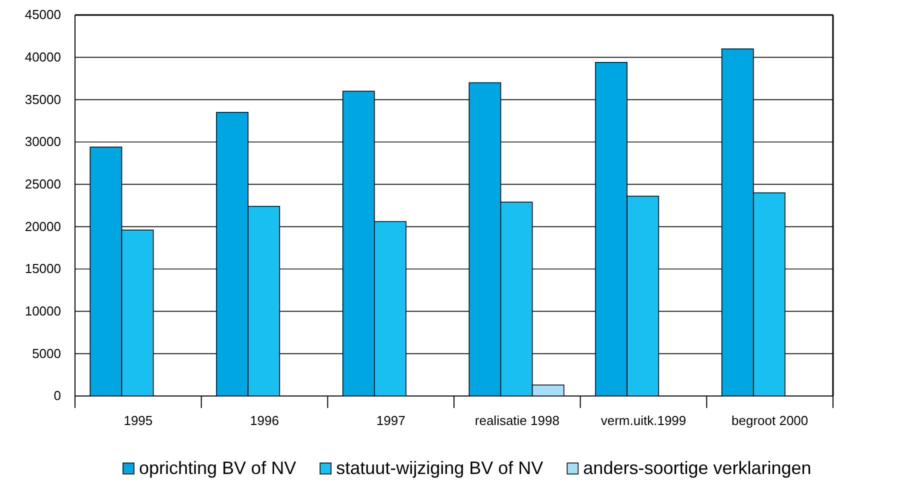 Image resolution: width=905 pixels, height=486 pixels. Describe the element at coordinates (517, 420) in the screenshot. I see `x-tick-label: realisatie 1998` at that location.